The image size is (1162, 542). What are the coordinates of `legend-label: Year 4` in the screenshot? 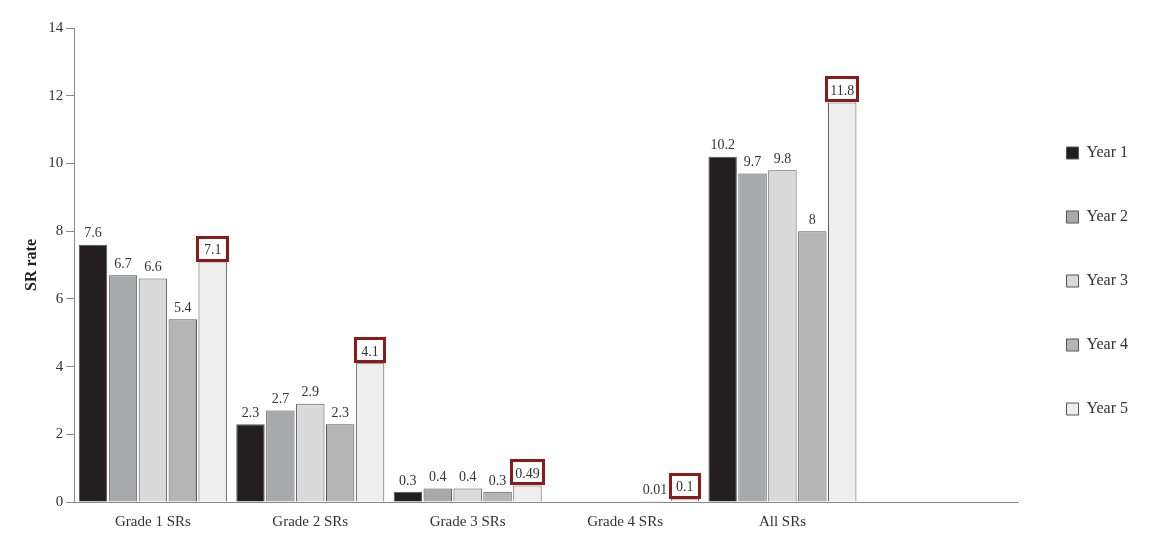 It's located at (1107, 344).